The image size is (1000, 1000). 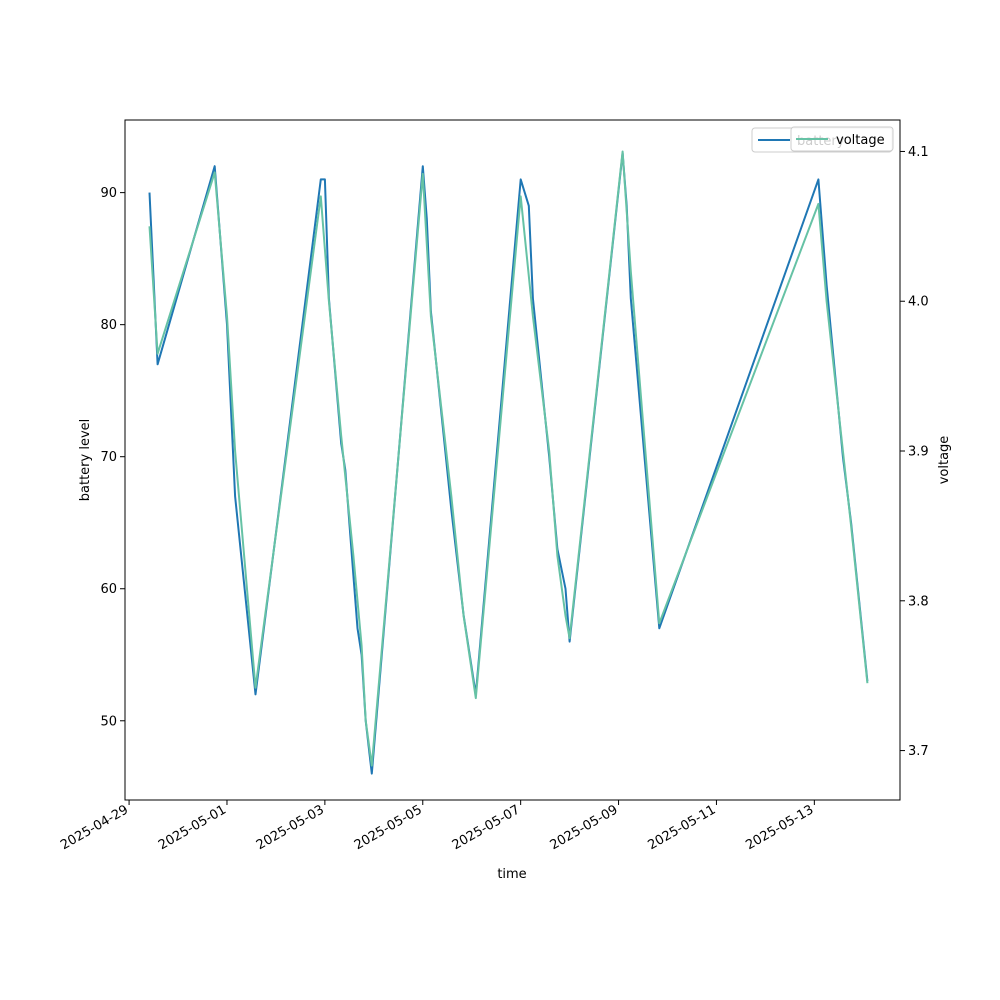 What do you see at coordinates (511, 874) in the screenshot?
I see `x-axis-label: time` at bounding box center [511, 874].